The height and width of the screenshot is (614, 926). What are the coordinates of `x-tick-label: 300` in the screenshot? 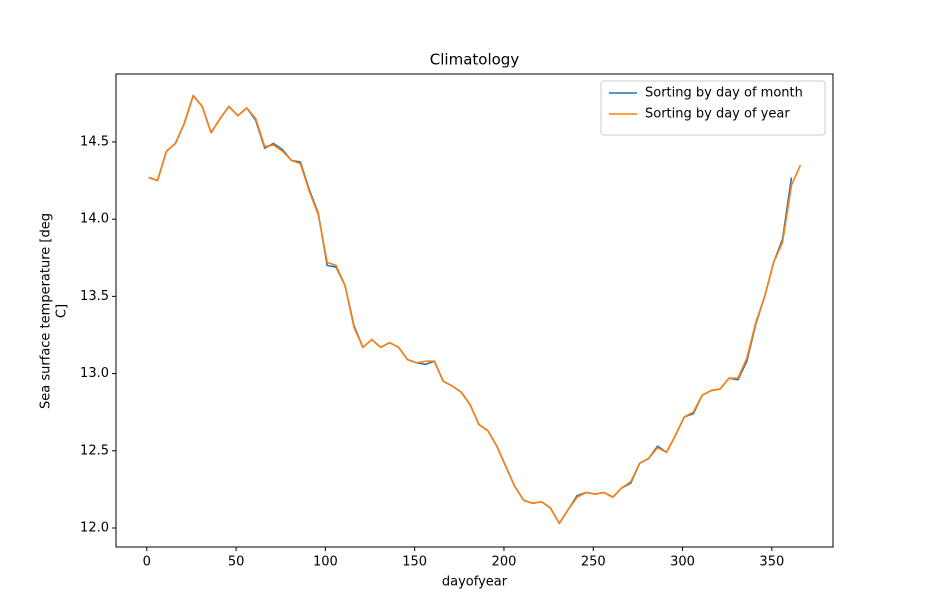 It's located at (682, 562).